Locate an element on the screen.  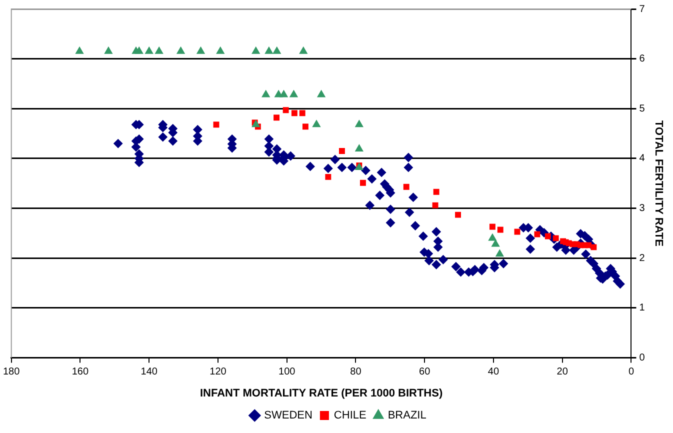
x-tick-label: 20 is located at coordinates (562, 372).